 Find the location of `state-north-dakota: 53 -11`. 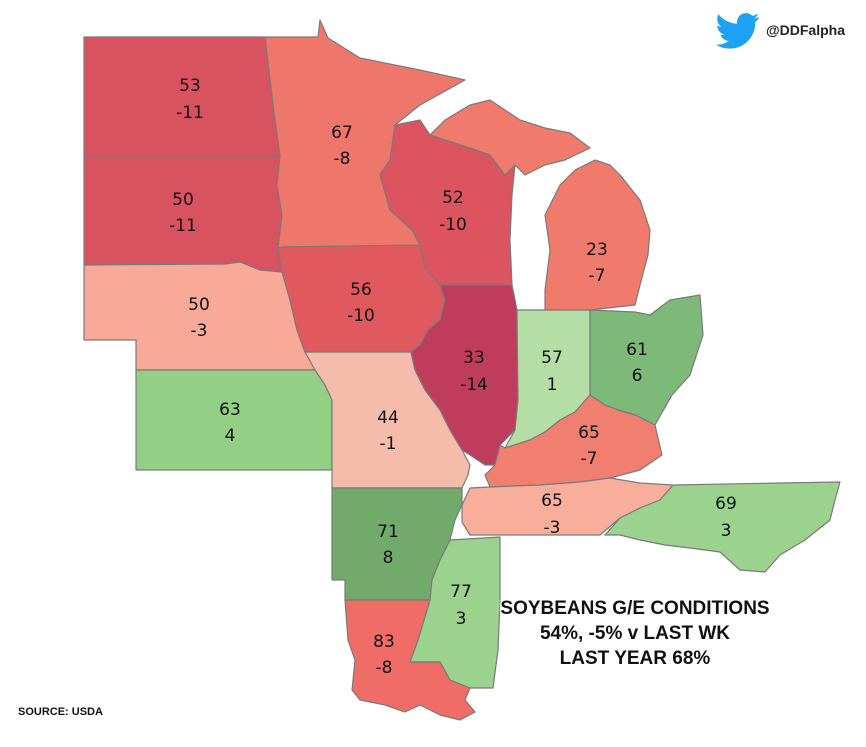

state-north-dakota: 53 -11 is located at coordinates (182, 96).